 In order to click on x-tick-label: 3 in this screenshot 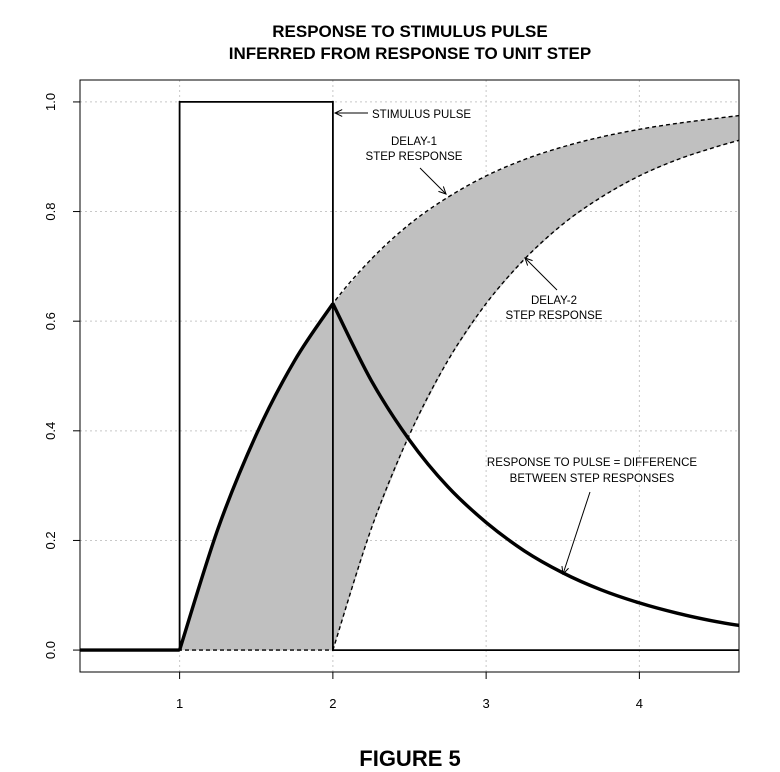, I will do `click(486, 703)`.